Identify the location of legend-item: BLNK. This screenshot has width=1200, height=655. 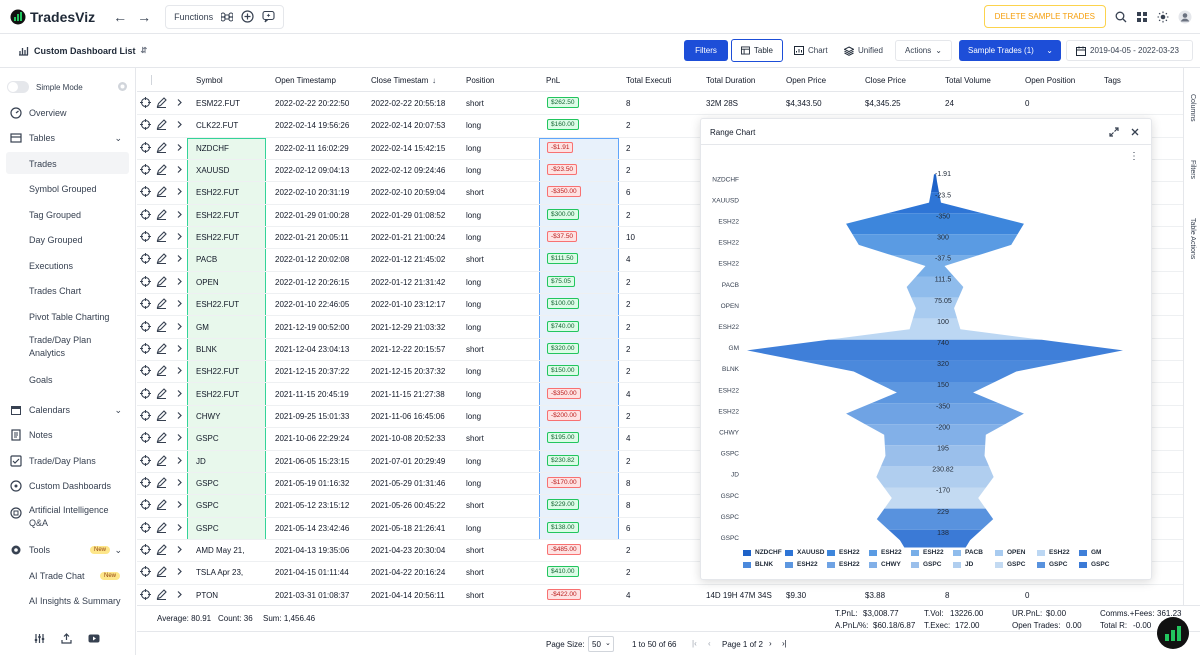
(758, 564).